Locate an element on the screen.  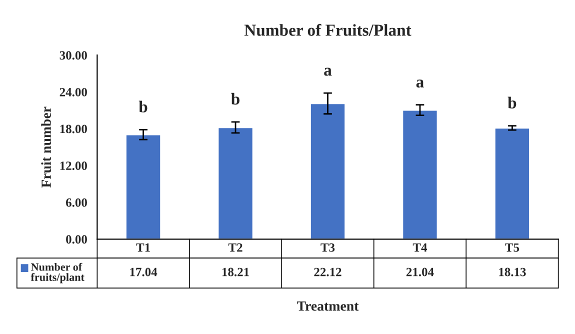
x-axis-title: Treatment is located at coordinates (327, 306).